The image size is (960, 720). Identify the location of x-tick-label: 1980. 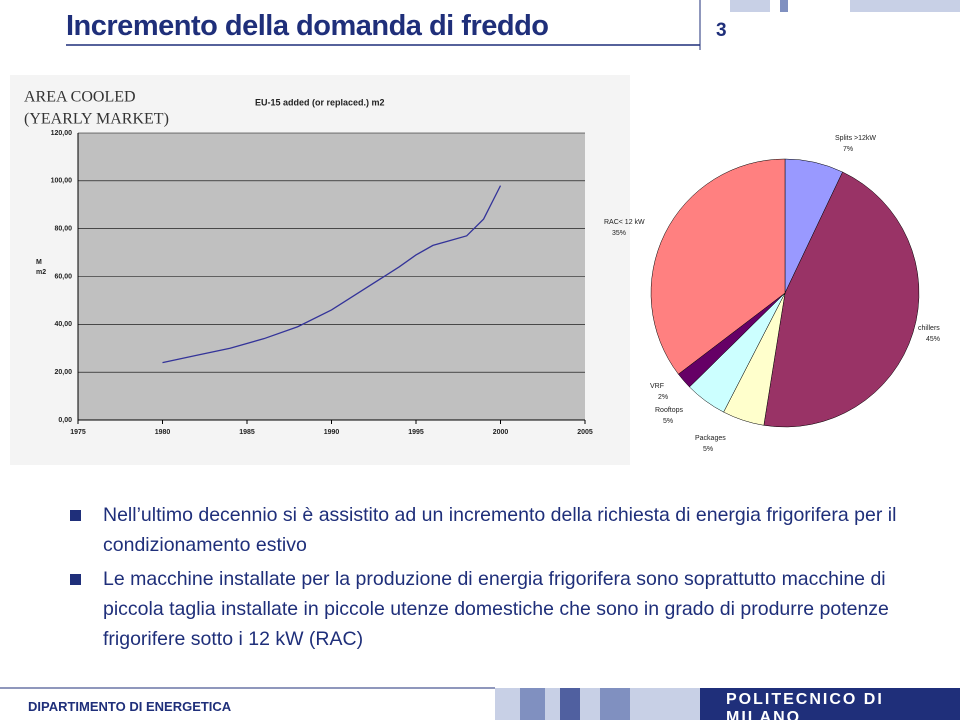
(163, 432).